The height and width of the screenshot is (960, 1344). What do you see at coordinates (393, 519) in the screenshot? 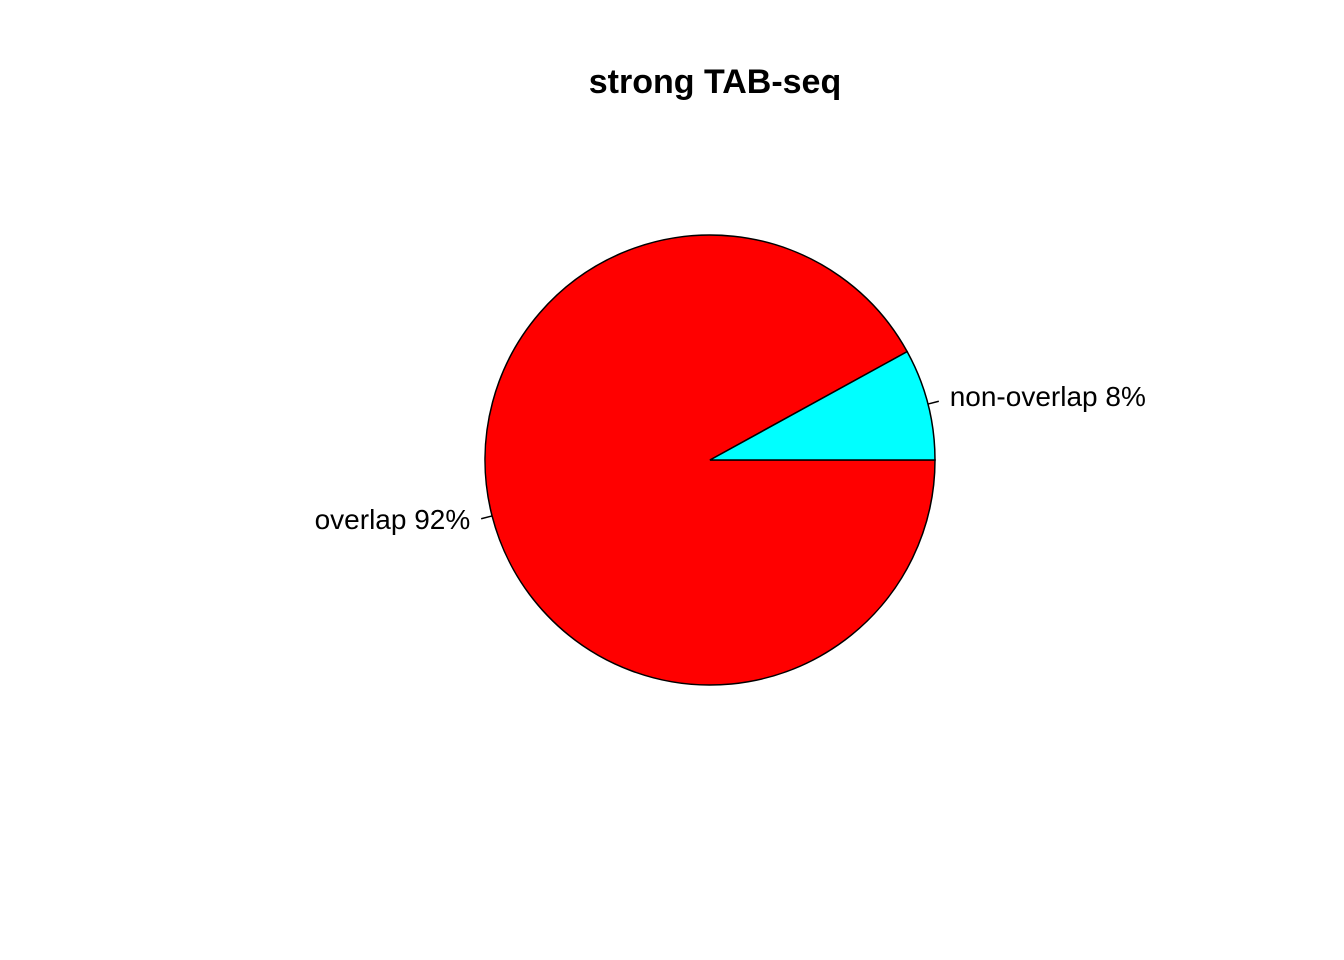
I see `slice-label-overlap: overlap 92%` at bounding box center [393, 519].